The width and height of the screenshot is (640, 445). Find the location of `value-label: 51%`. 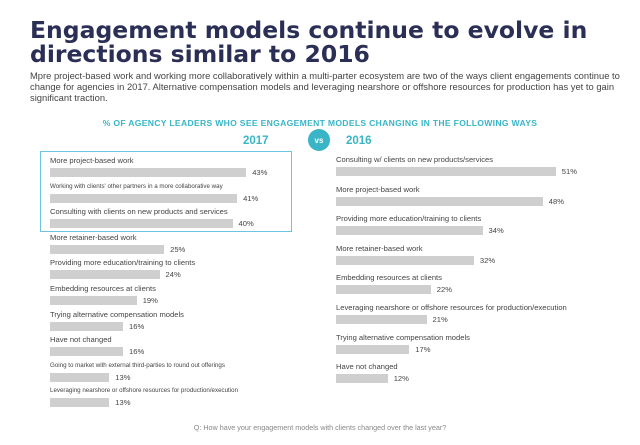

value-label: 51% is located at coordinates (569, 171).